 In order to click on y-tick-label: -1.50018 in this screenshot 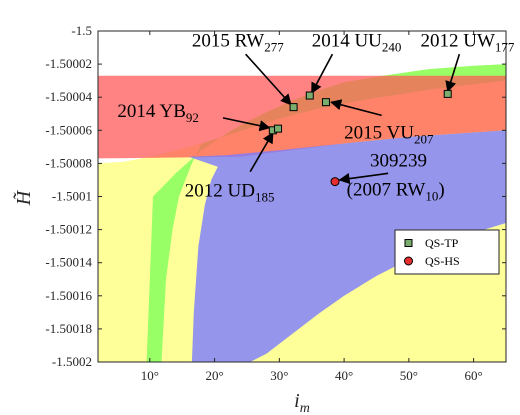, I will do `click(68, 328)`.